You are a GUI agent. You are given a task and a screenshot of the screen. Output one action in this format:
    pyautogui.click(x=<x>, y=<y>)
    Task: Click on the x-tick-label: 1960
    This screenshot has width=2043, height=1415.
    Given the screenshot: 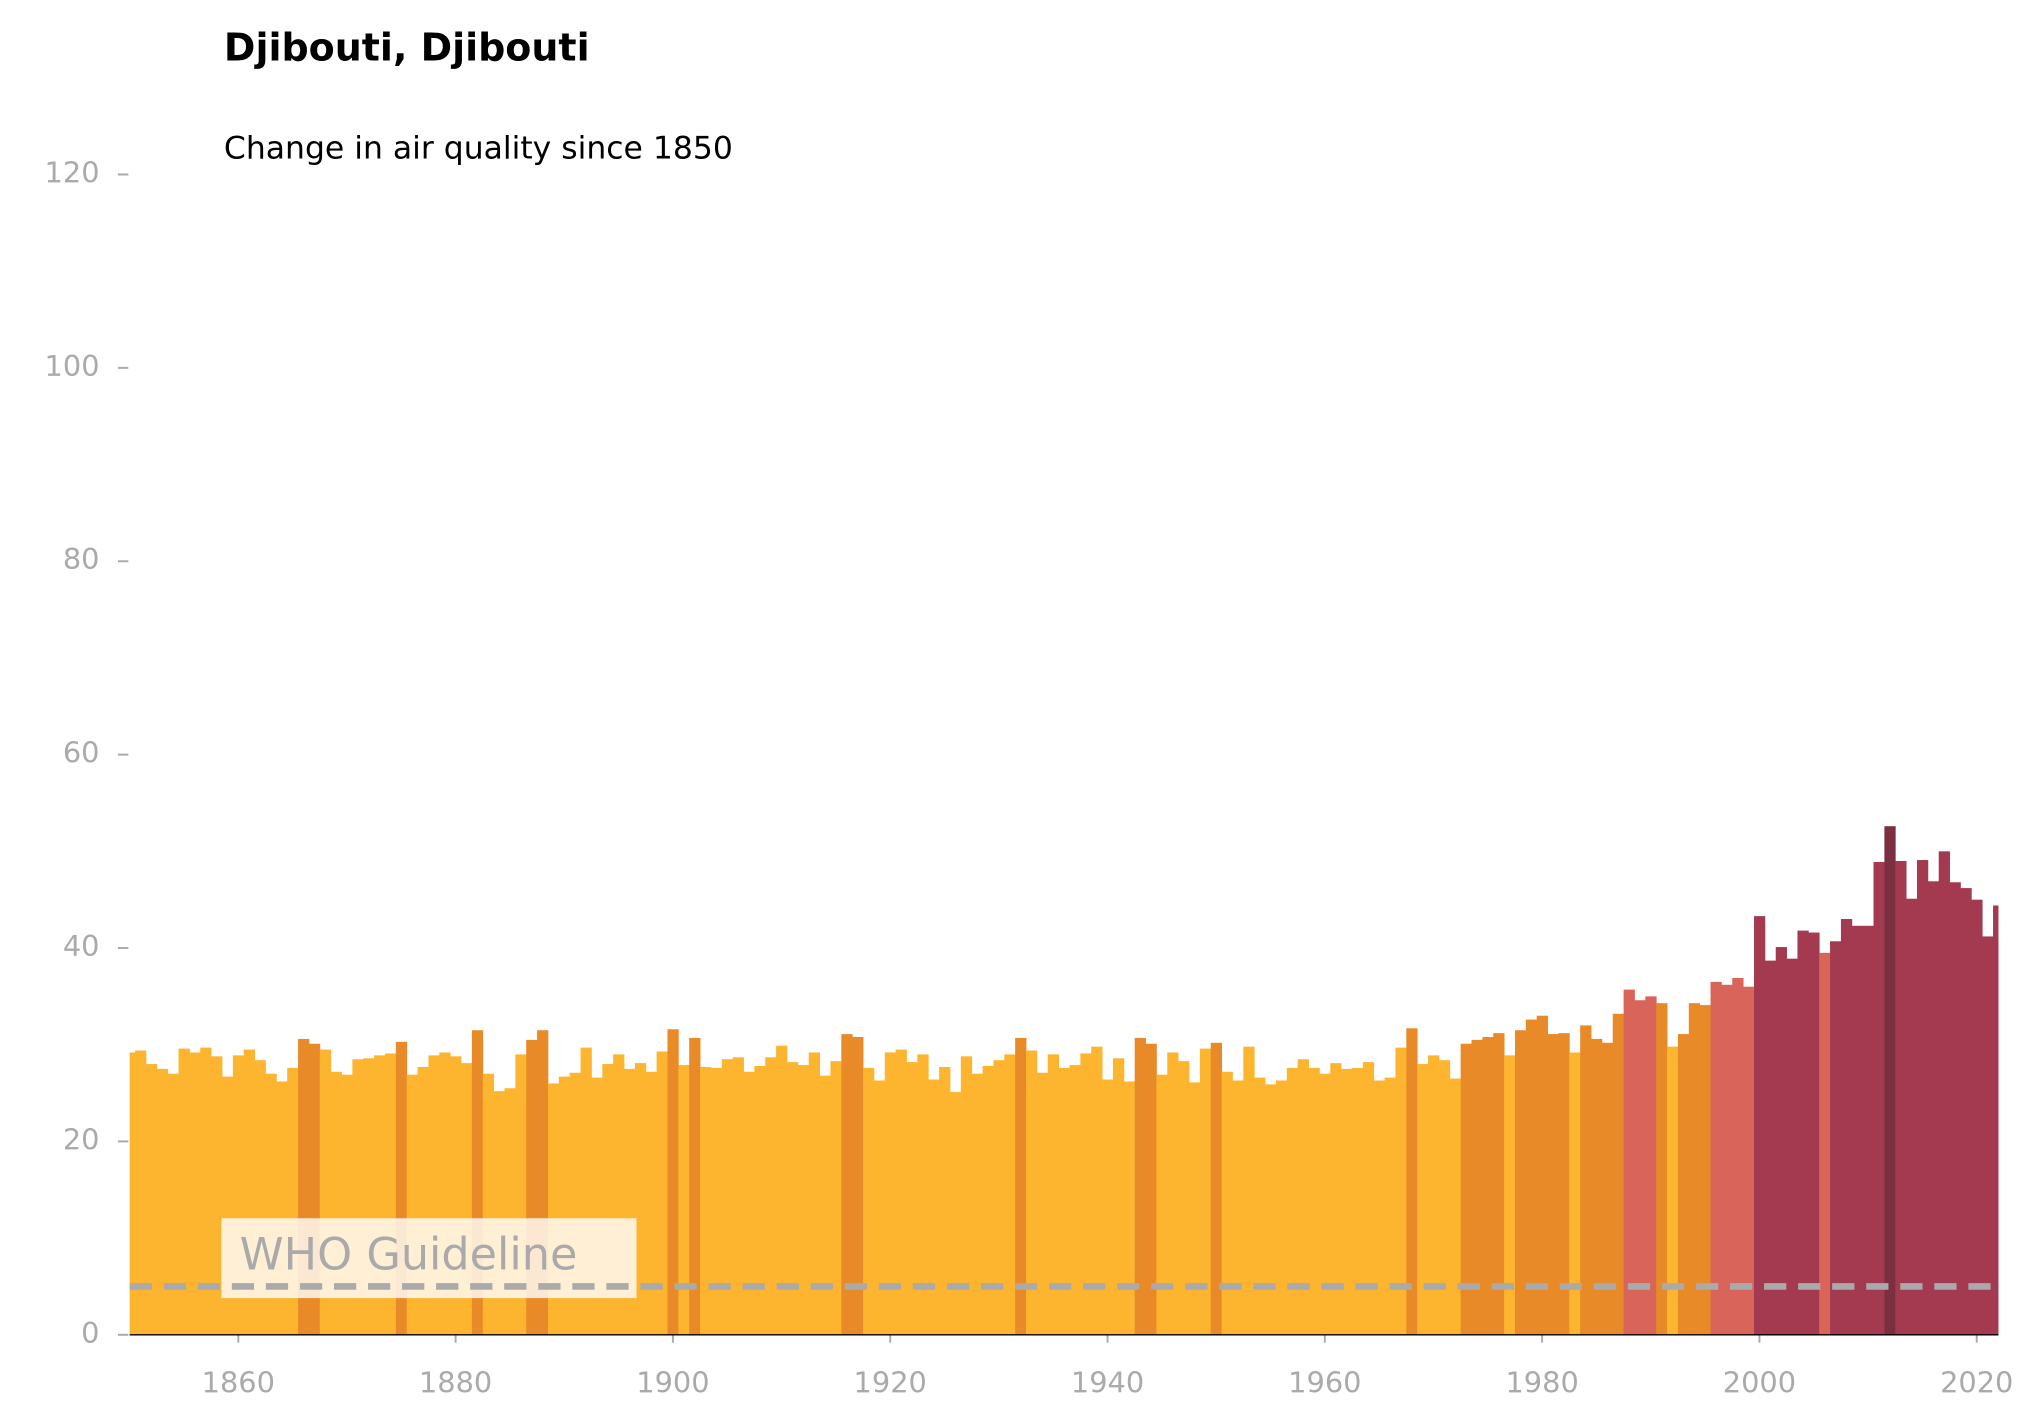 What is the action you would take?
    pyautogui.click(x=1324, y=1383)
    